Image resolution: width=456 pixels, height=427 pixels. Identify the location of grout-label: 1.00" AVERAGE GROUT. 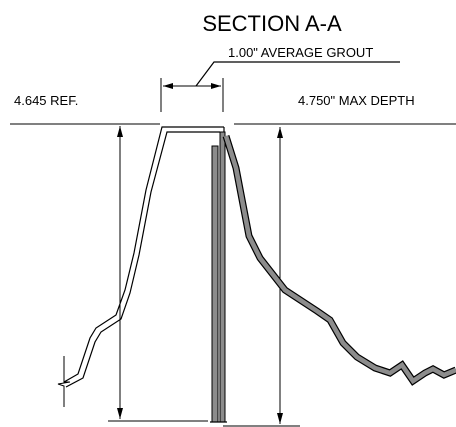
(300, 52).